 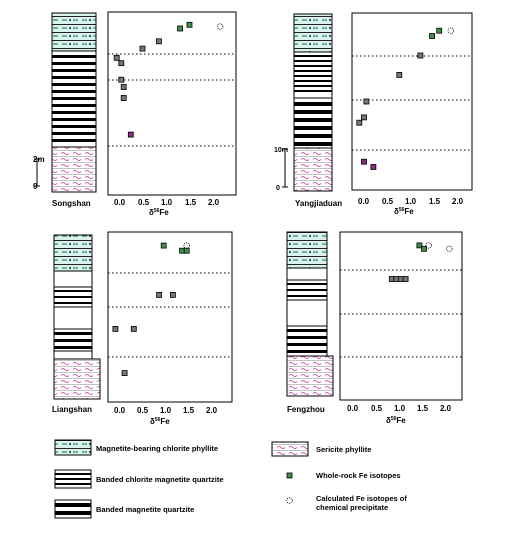 What do you see at coordinates (313, 102) in the screenshot?
I see `column-yangjiaduan` at bounding box center [313, 102].